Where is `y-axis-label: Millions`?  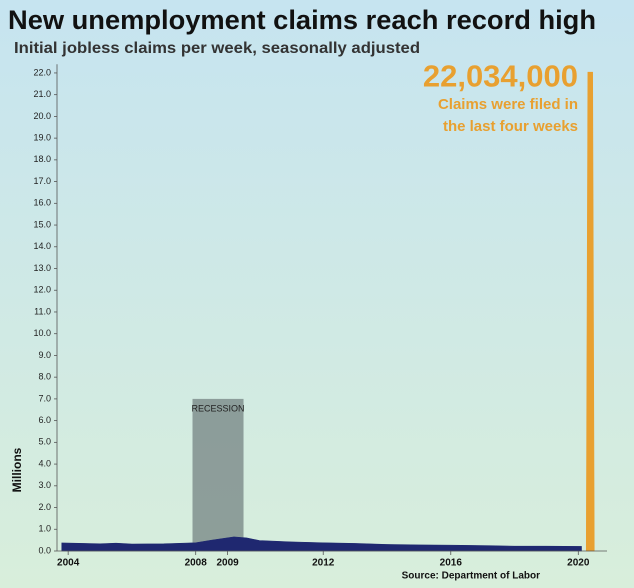
y-axis-label: Millions is located at coordinates (17, 469).